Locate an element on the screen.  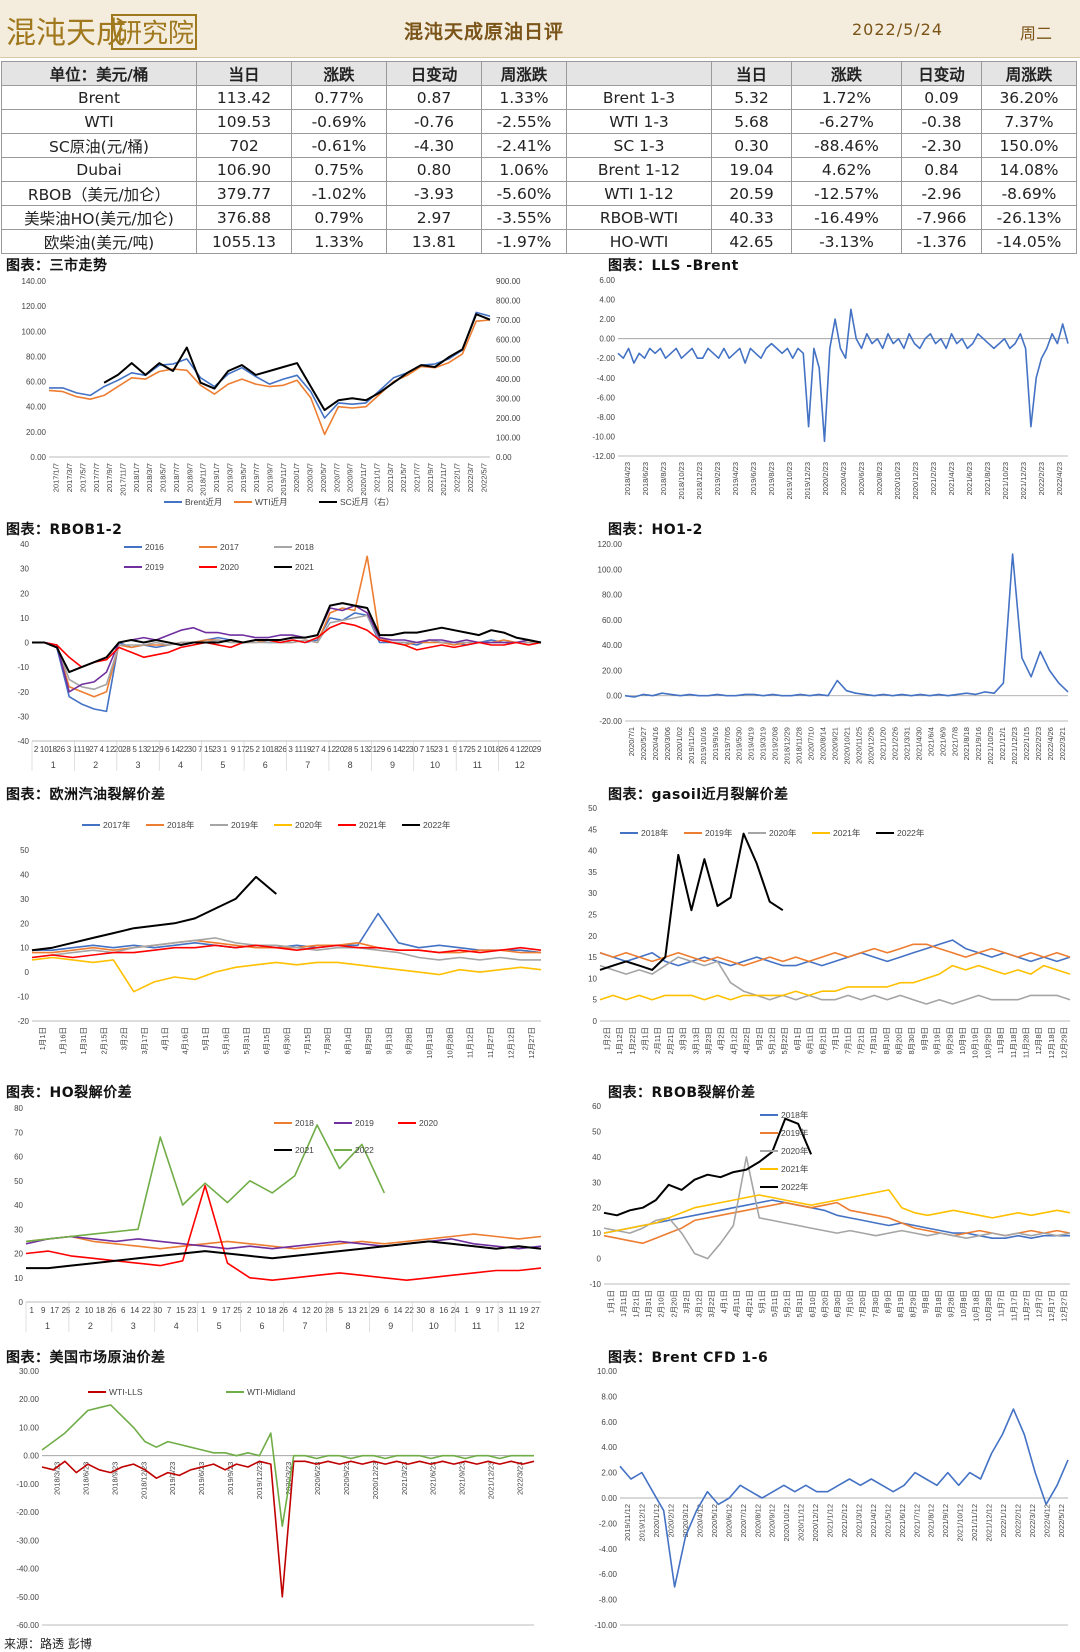
x-tick-label: 2020/3/12 is located at coordinates (685, 1520).